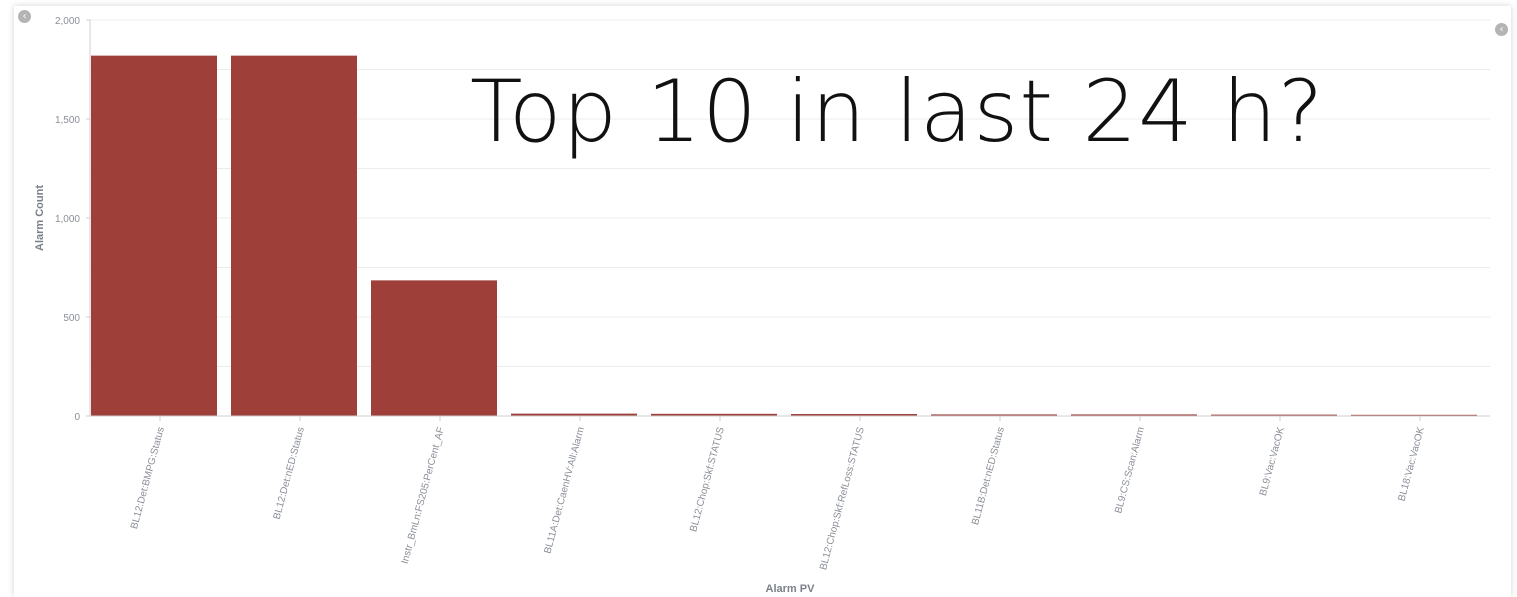 This screenshot has width=1517, height=597. Describe the element at coordinates (1272, 462) in the screenshot. I see `x-tick-label: BL9:Vac:VacOK` at that location.